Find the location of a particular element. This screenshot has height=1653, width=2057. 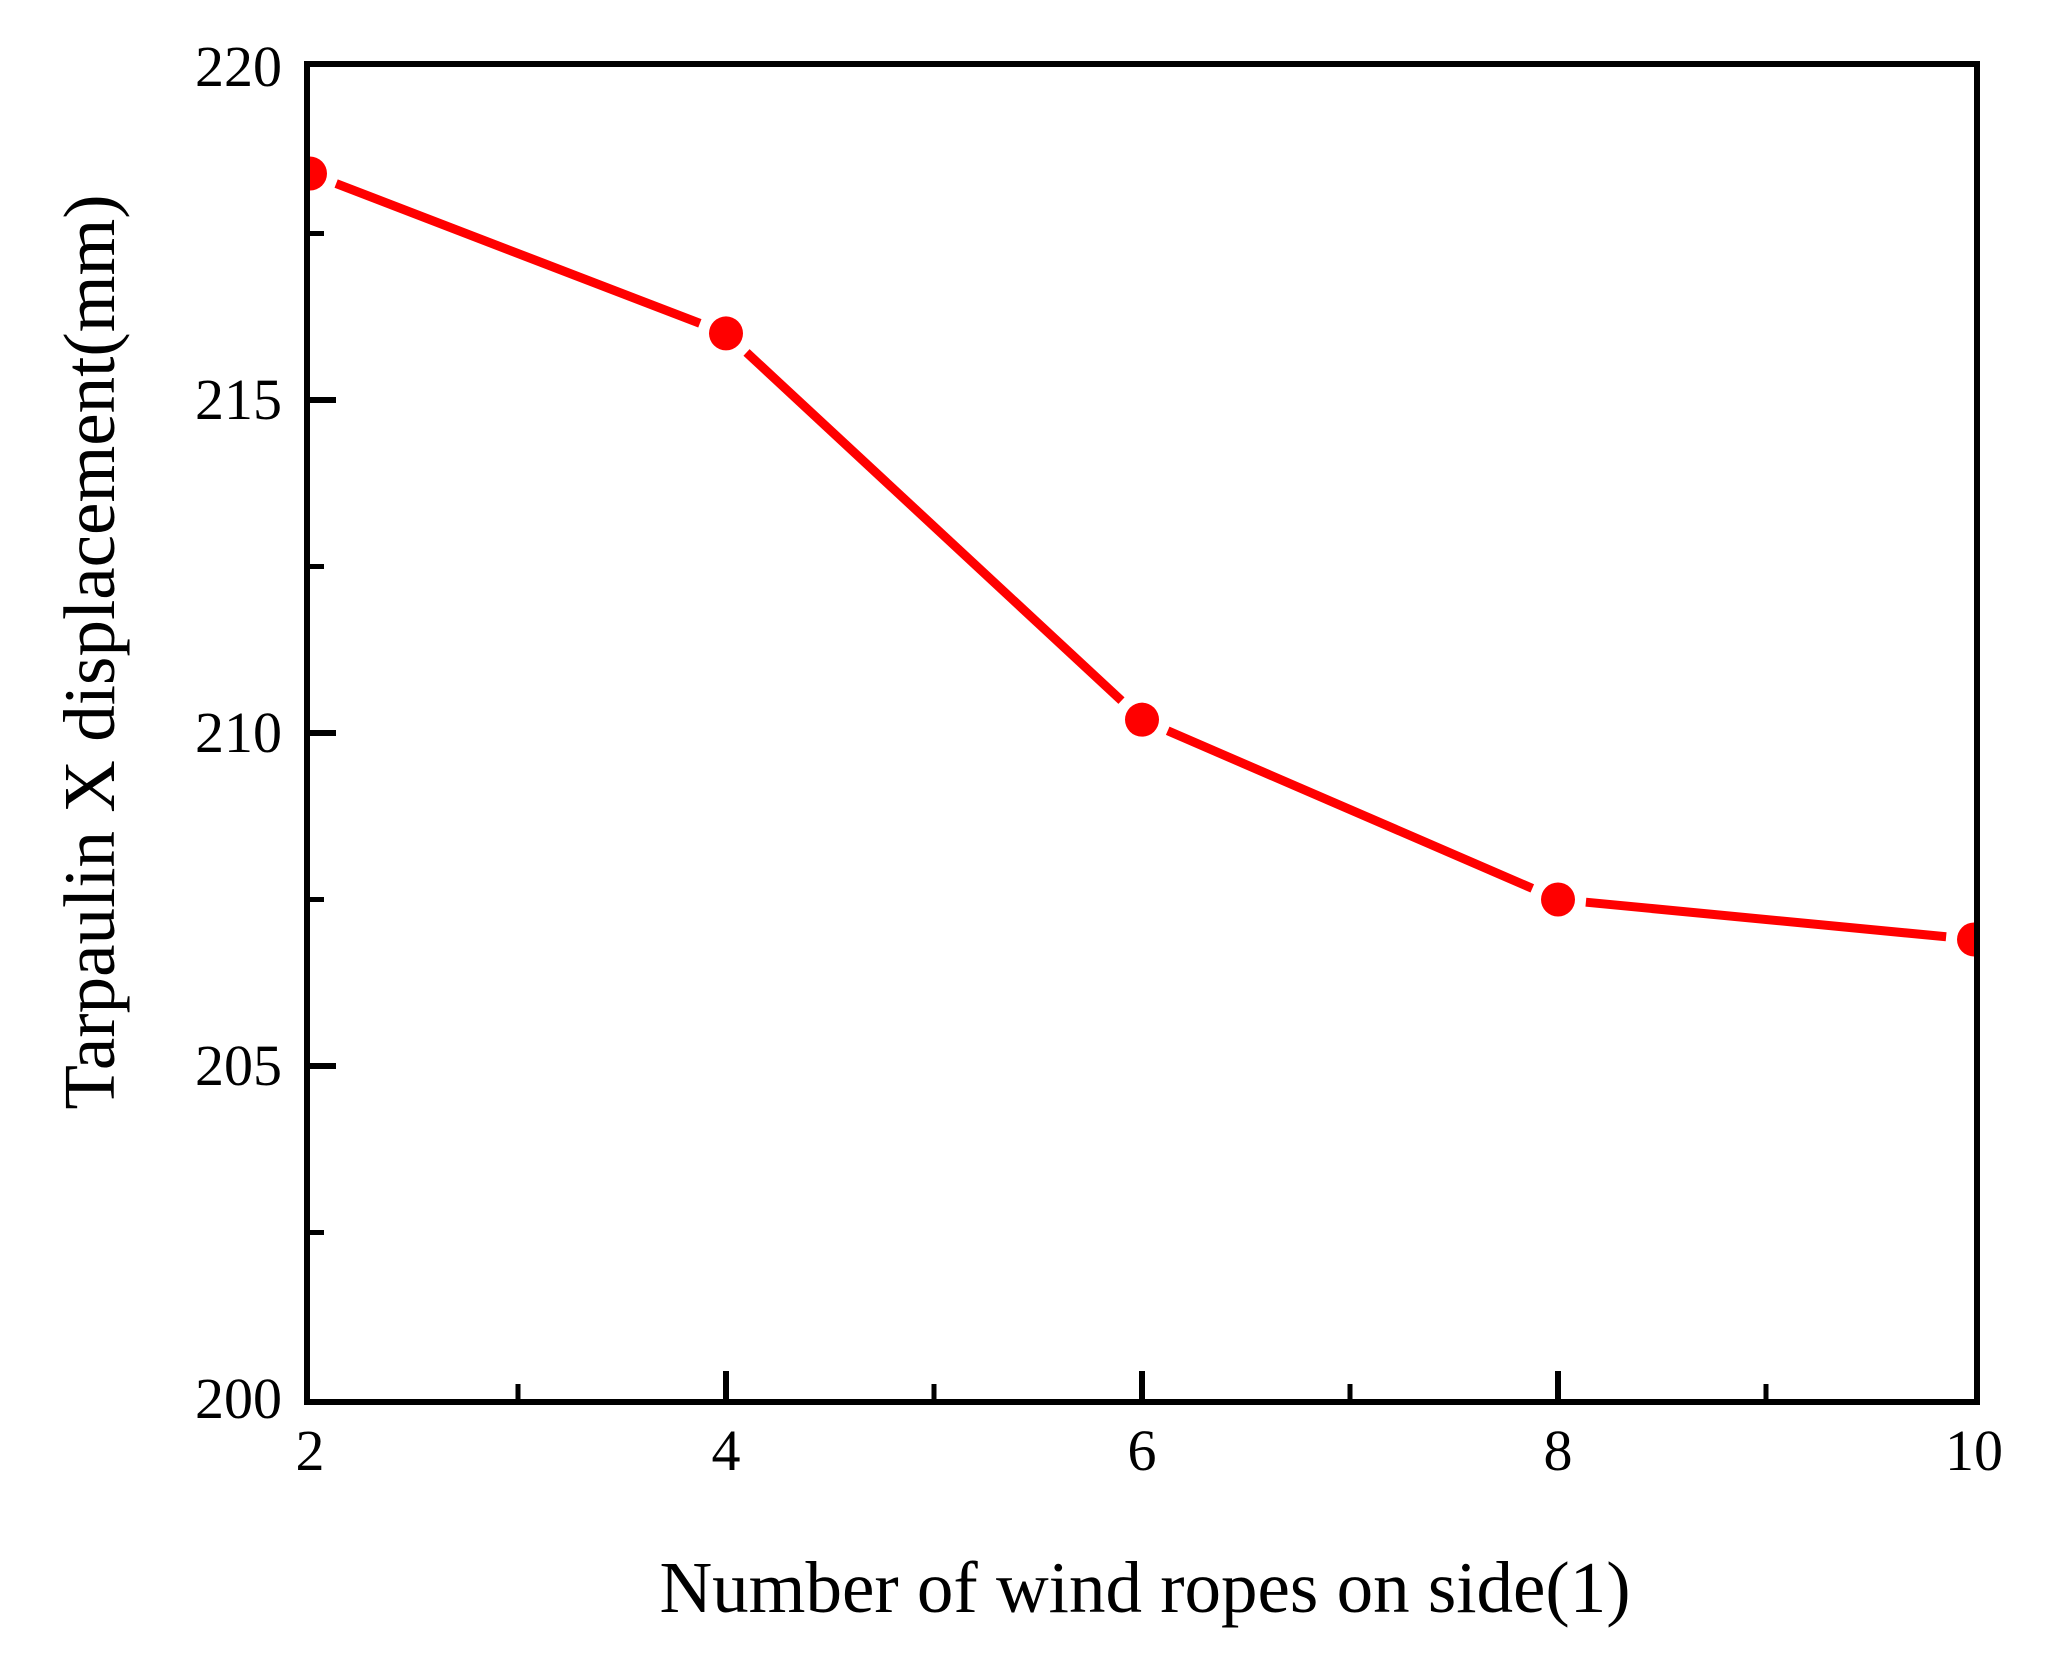

x-tick-label: 2 is located at coordinates (310, 1450).